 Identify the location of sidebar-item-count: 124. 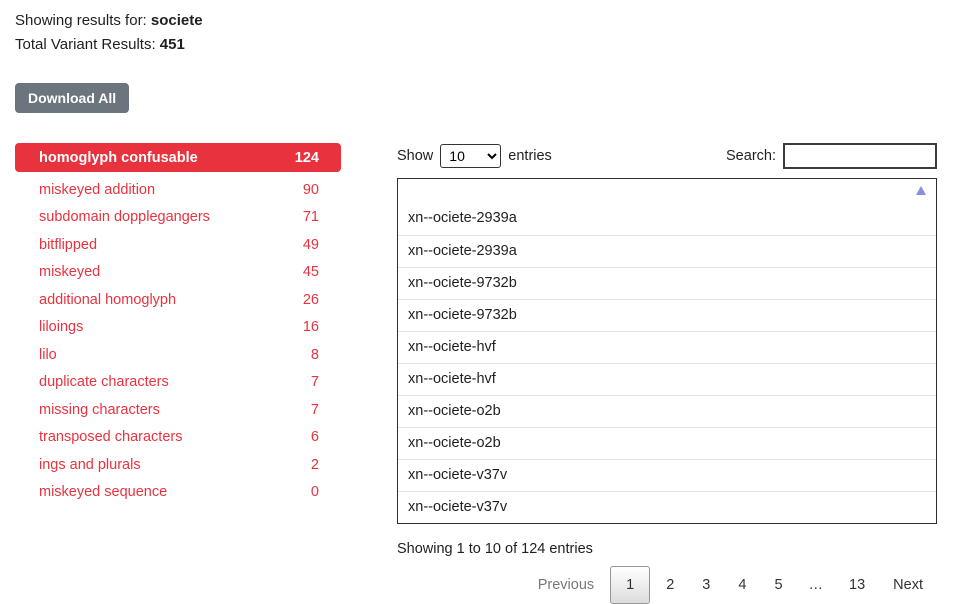
(306, 157).